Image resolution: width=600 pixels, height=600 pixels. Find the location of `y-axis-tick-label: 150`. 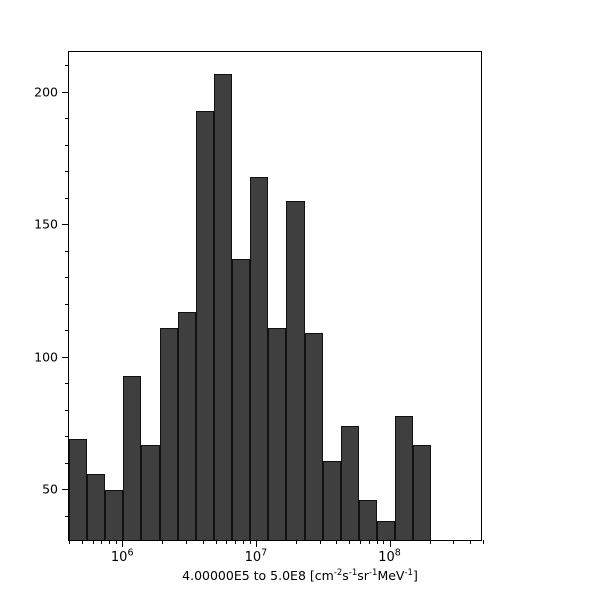

y-axis-tick-label: 150 is located at coordinates (46, 224).